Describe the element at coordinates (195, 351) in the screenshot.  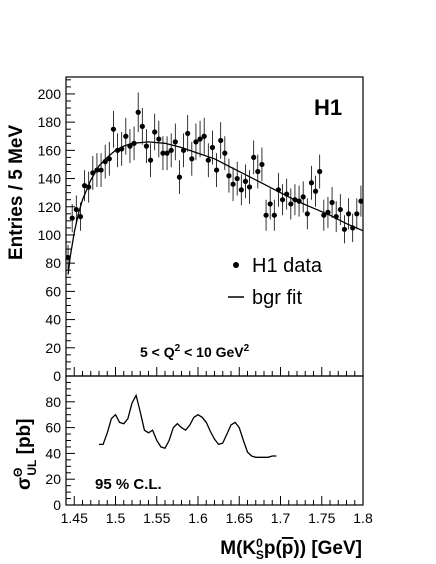
I see `kinematic-range-label: 5 < Q2 < 10 GeV2` at that location.